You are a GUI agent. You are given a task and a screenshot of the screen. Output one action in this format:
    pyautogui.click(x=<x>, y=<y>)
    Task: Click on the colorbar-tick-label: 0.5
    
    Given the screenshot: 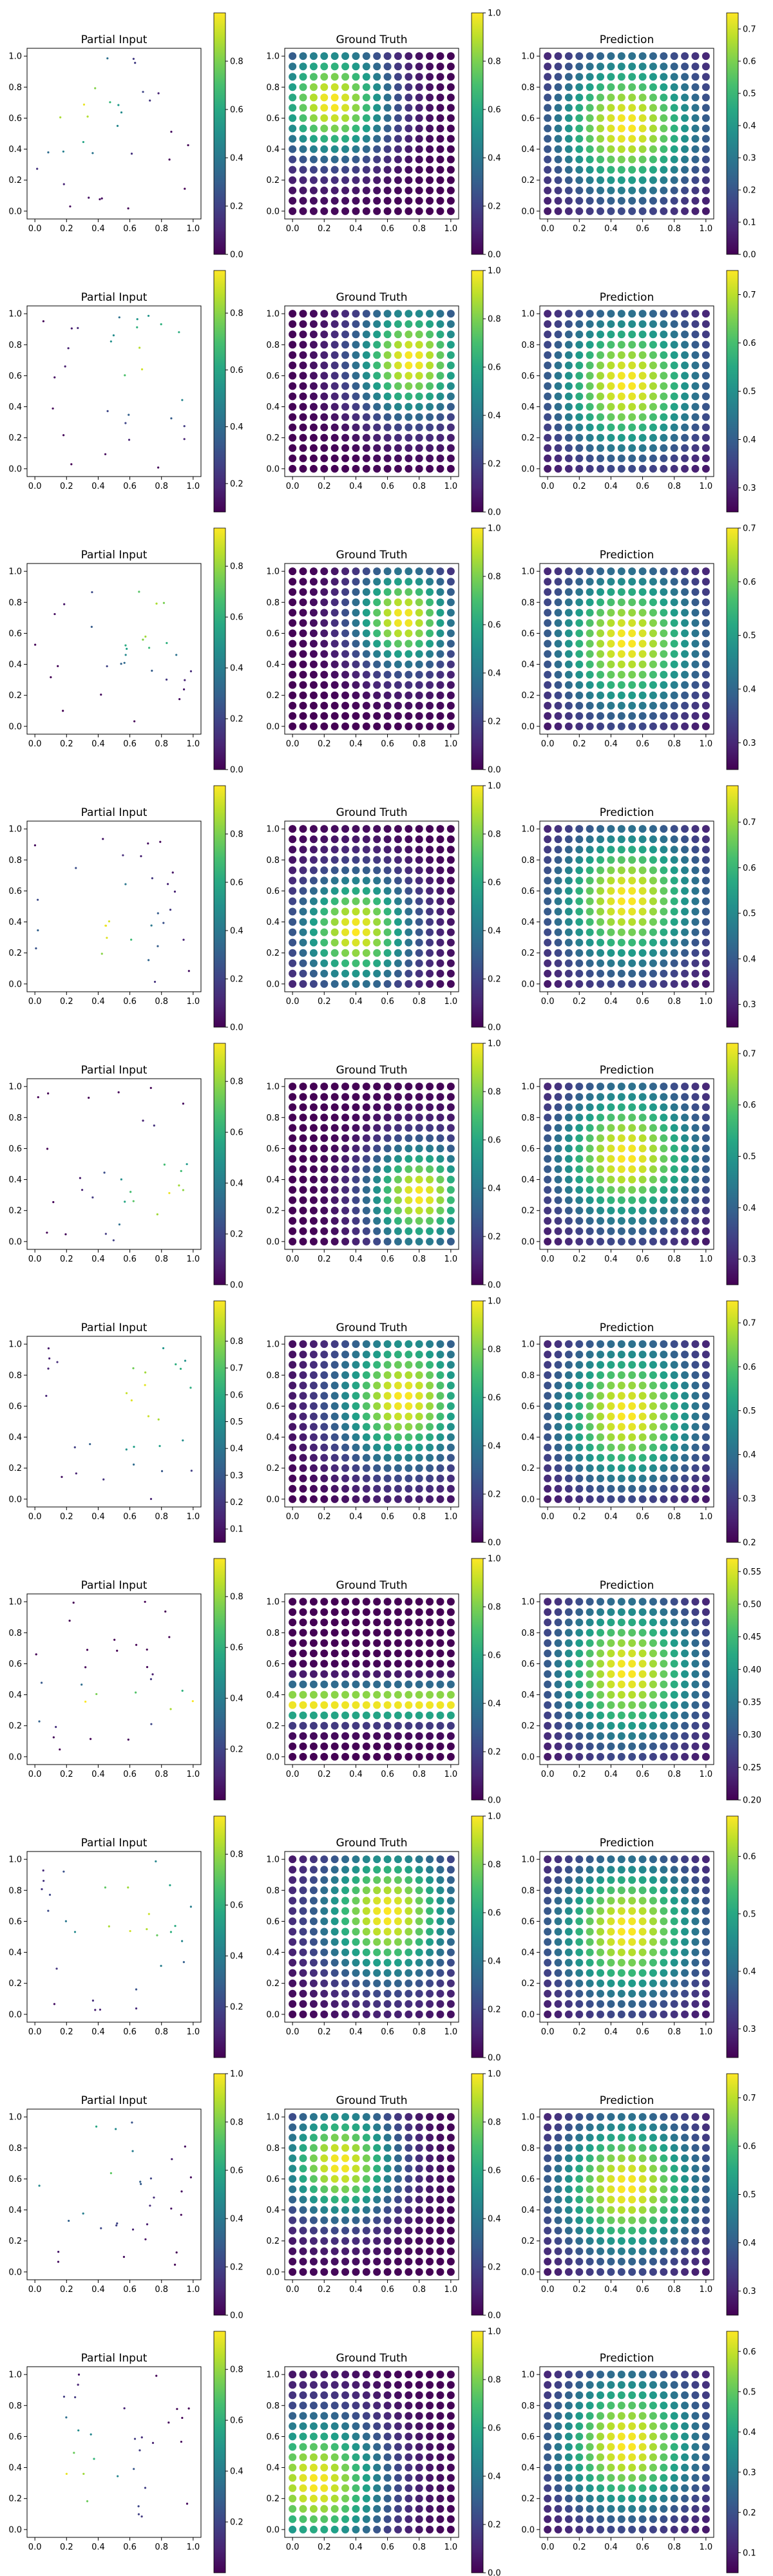 What is the action you would take?
    pyautogui.click(x=749, y=95)
    